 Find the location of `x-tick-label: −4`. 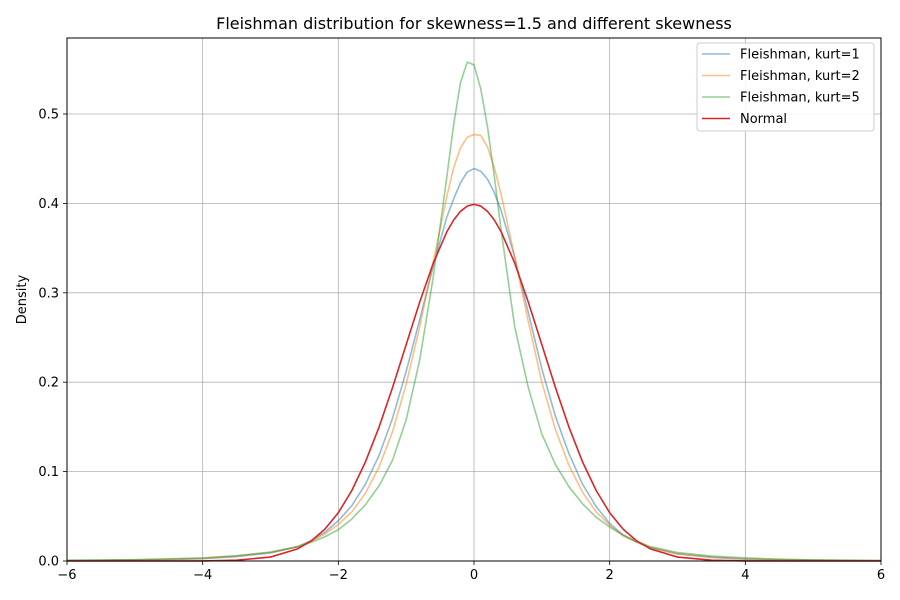

x-tick-label: −4 is located at coordinates (202, 575).